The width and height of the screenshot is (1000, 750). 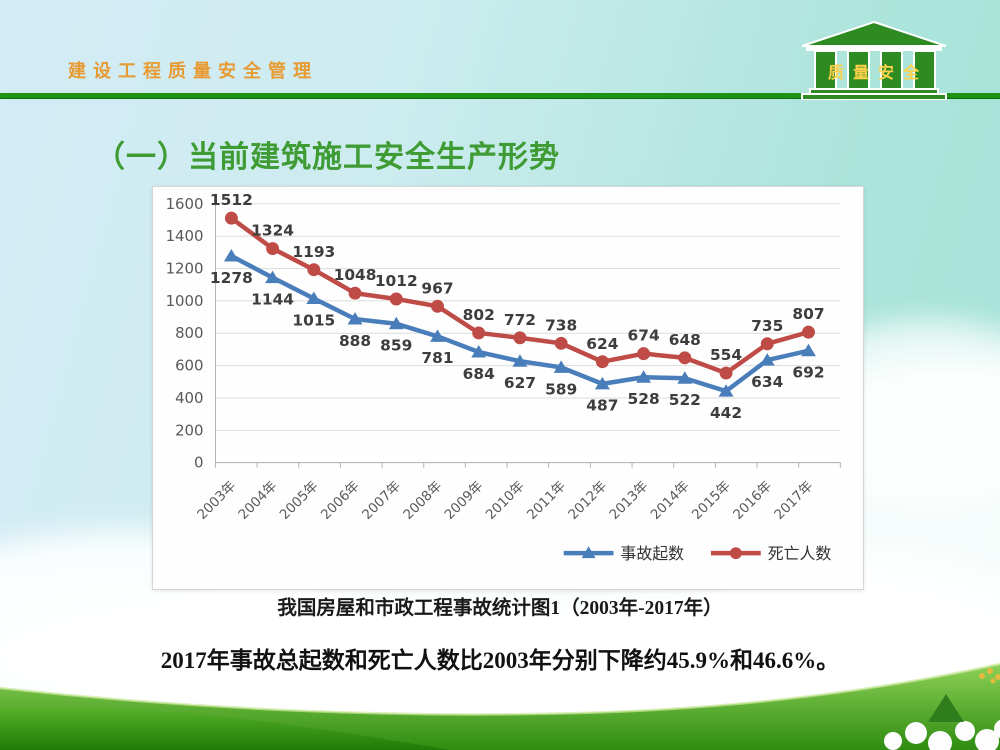 I want to click on data-label: 684, so click(x=479, y=374).